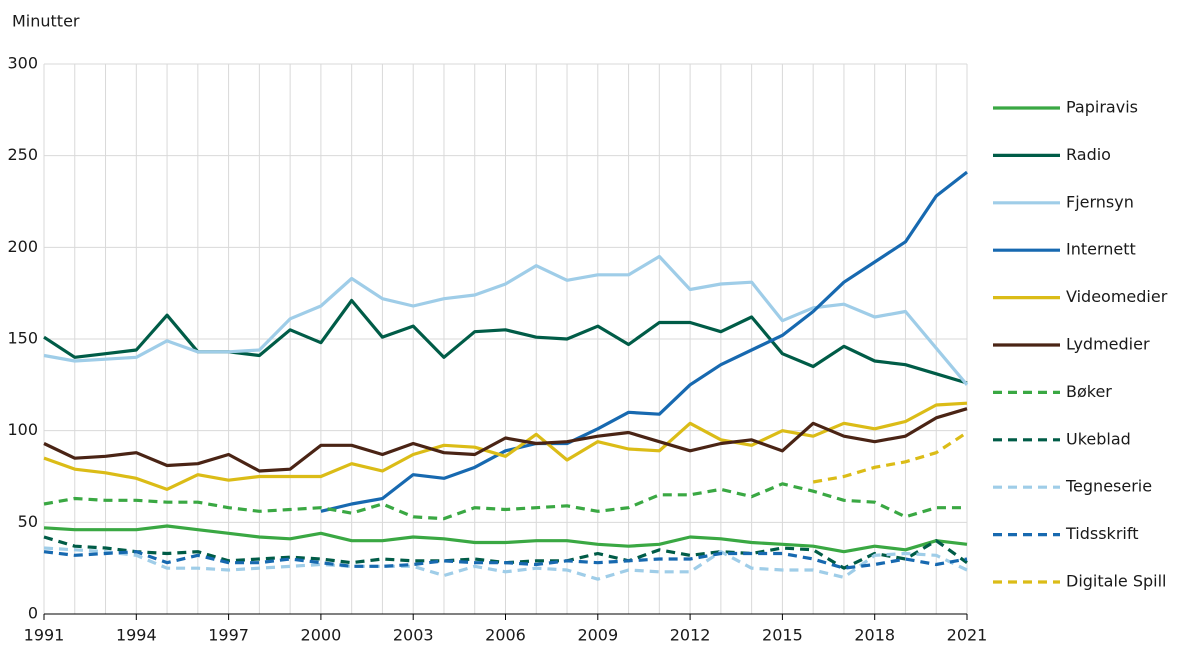  Describe the element at coordinates (44, 635) in the screenshot. I see `x-tick-label: 1991` at that location.